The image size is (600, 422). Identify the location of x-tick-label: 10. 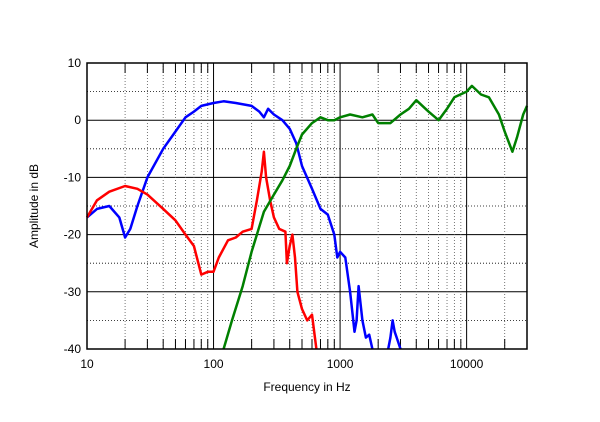
(87, 364).